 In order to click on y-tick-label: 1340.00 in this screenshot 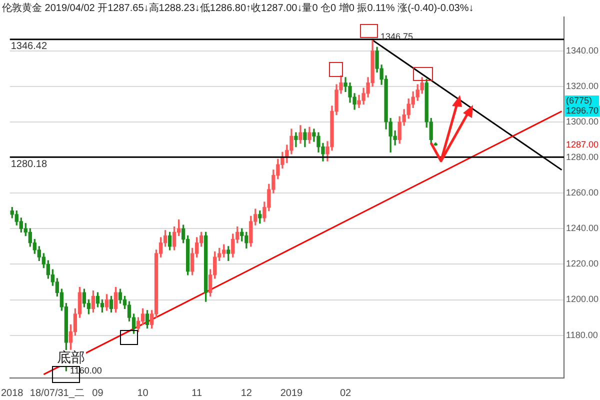, I will do `click(582, 50)`.